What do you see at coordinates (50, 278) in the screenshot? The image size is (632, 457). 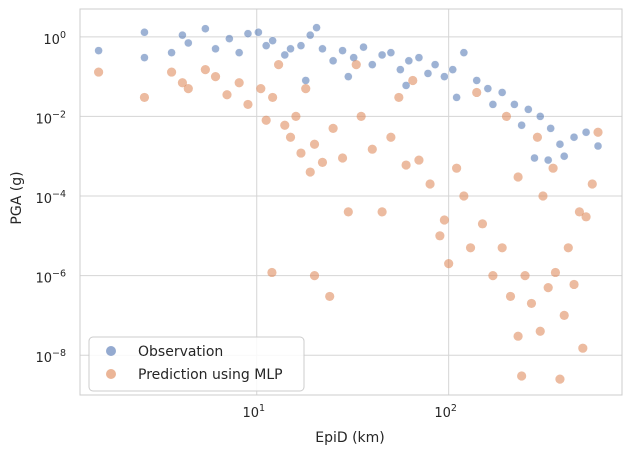 I see `y-tick-label: 10⁻⁶` at bounding box center [50, 278].